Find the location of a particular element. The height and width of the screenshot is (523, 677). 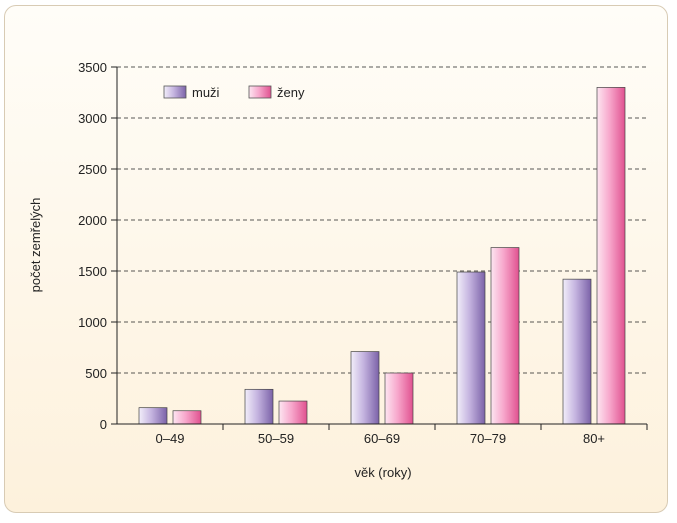

x-tick-label: 0–49 is located at coordinates (170, 438).